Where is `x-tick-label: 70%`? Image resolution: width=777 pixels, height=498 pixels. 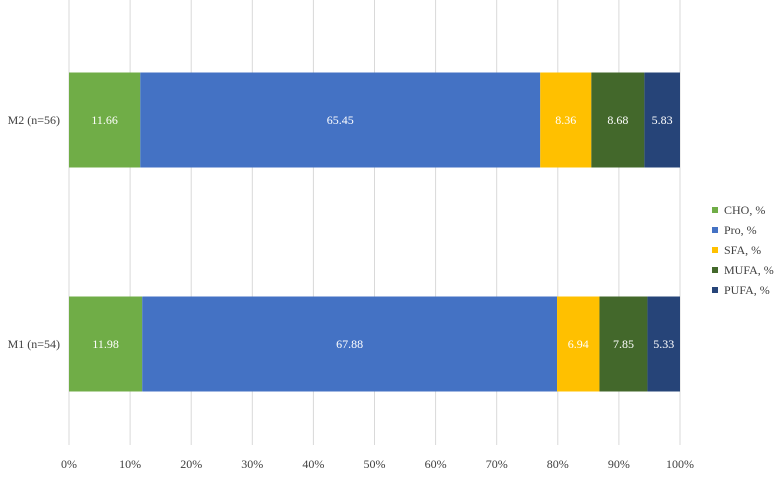 x-tick-label: 70% is located at coordinates (497, 464).